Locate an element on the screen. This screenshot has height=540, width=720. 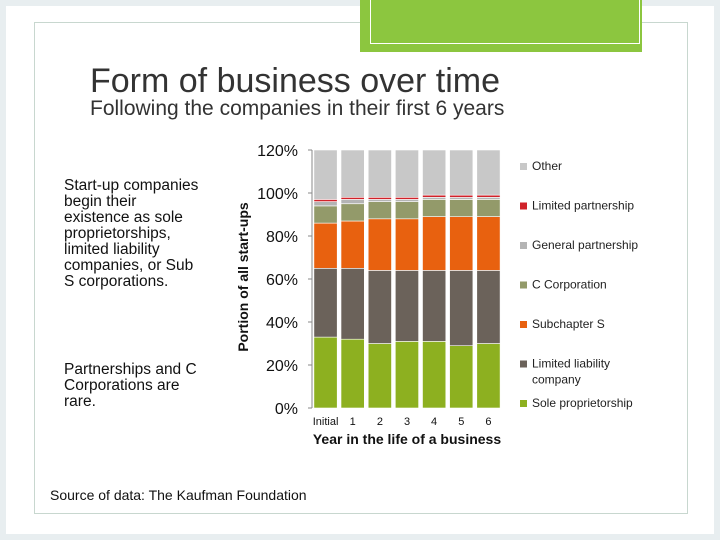
y-tick-label: 20% is located at coordinates (282, 366).